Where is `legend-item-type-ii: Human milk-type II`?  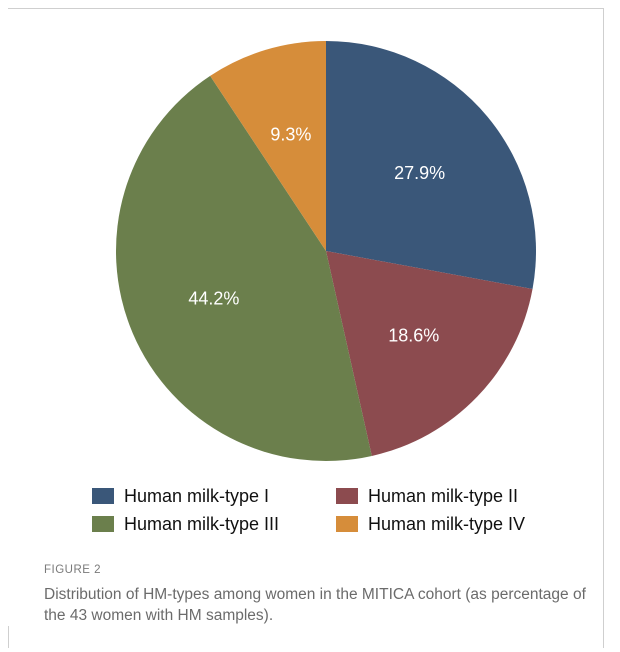 legend-item-type-ii: Human milk-type II is located at coordinates (427, 496).